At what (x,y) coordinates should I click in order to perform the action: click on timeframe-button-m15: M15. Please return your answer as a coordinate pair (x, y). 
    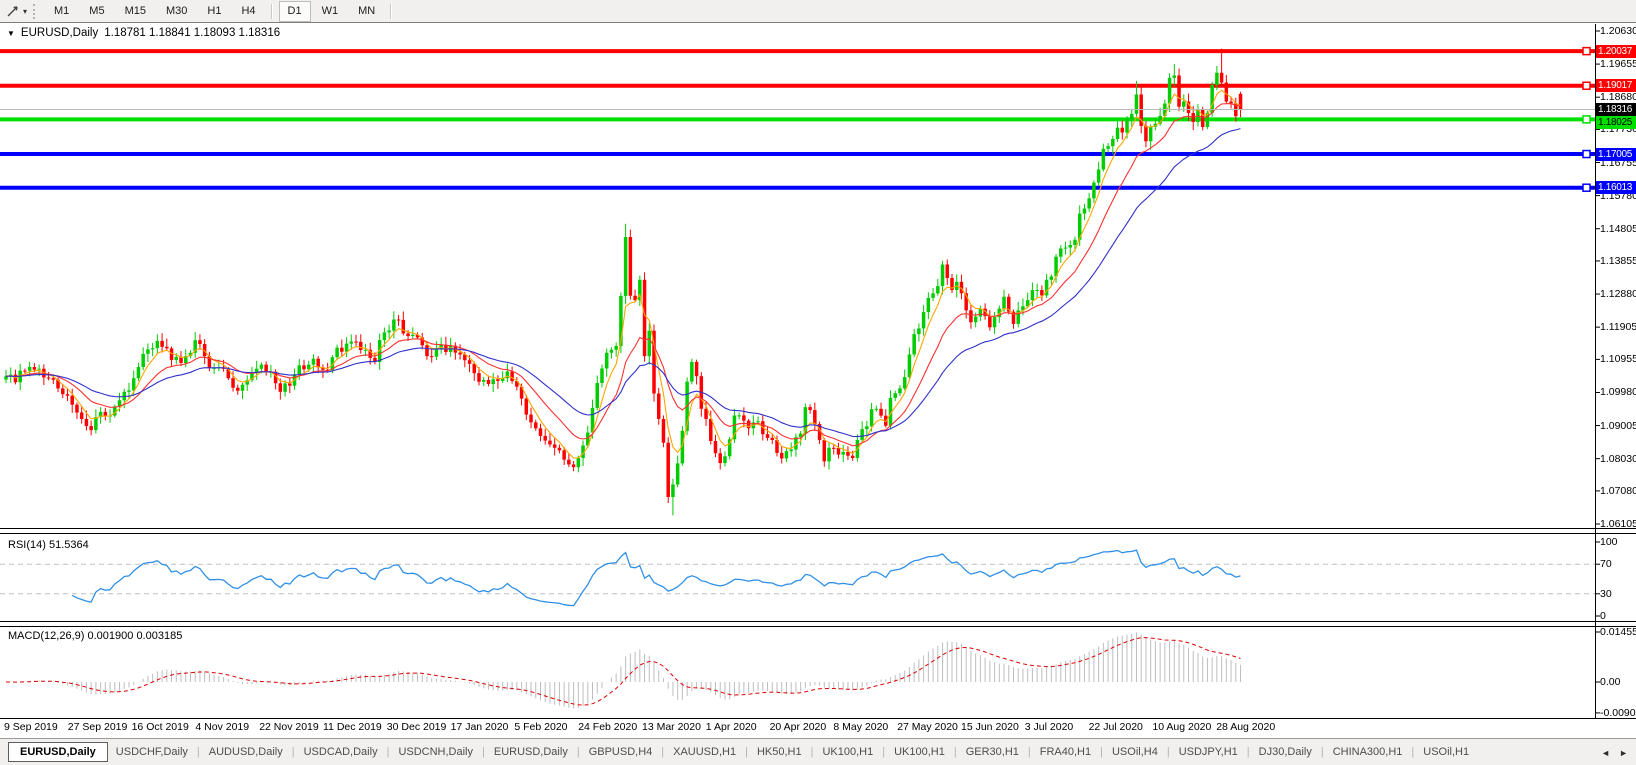
    Looking at the image, I should click on (135, 10).